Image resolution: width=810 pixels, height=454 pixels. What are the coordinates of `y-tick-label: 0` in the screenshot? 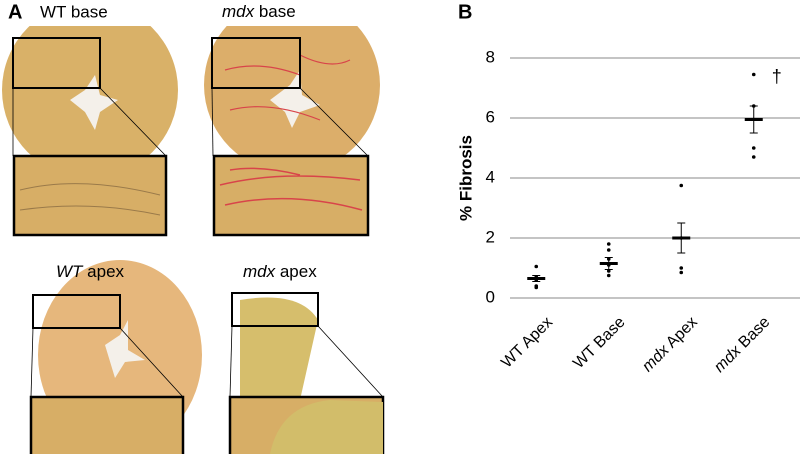 It's located at (490, 296).